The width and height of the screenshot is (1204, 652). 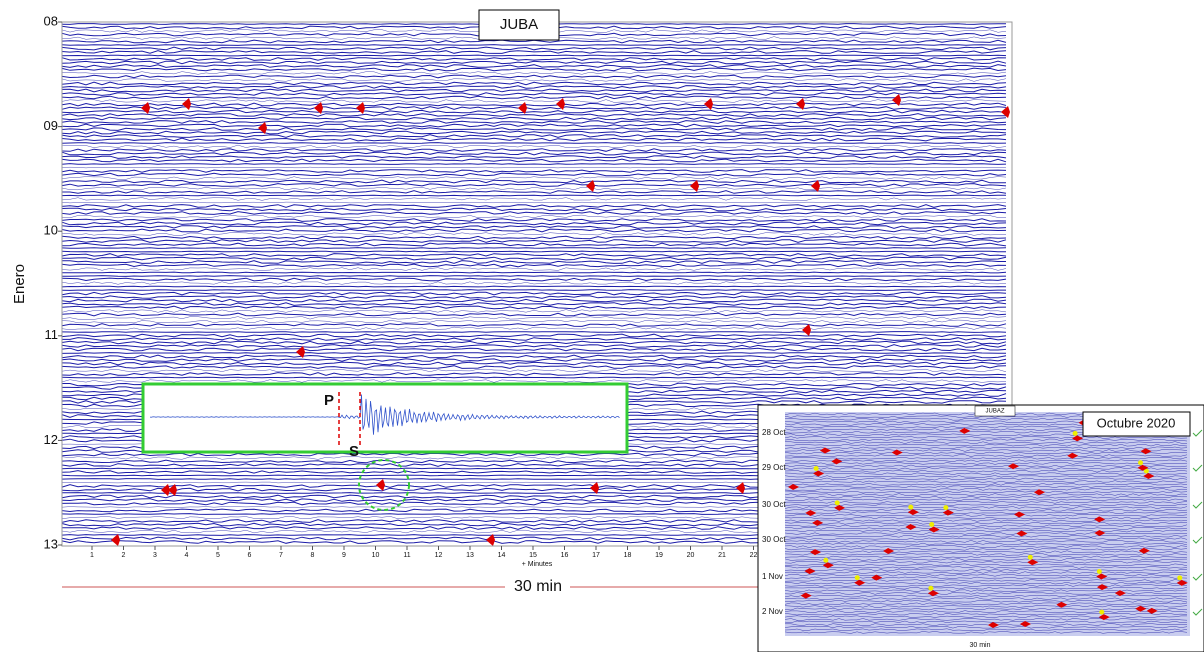 What do you see at coordinates (774, 504) in the screenshot?
I see `day-label: 30 Oct` at bounding box center [774, 504].